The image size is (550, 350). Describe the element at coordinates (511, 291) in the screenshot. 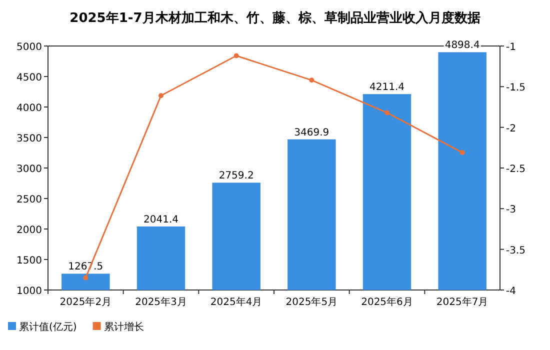

I see `y2-tick-label: -4` at that location.